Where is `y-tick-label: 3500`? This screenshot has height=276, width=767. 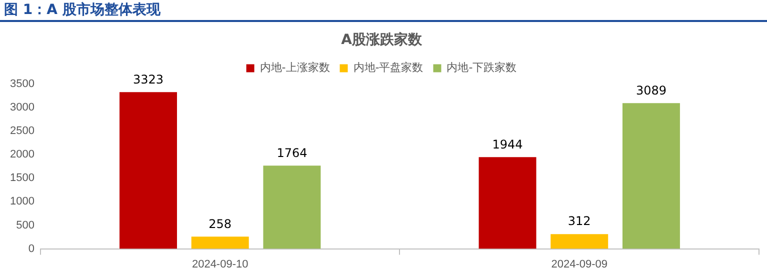 y-tick-label: 3500 is located at coordinates (22, 84).